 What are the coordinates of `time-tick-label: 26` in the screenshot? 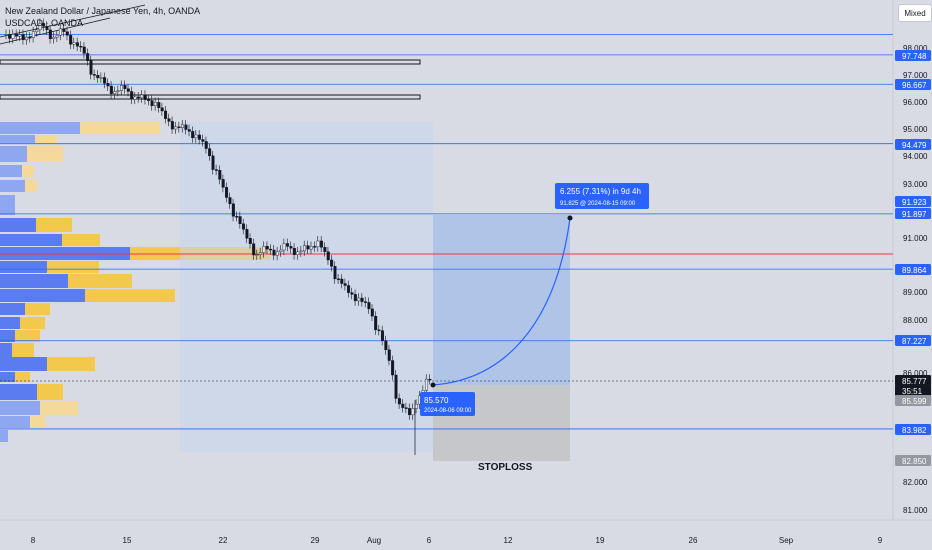 It's located at (693, 540).